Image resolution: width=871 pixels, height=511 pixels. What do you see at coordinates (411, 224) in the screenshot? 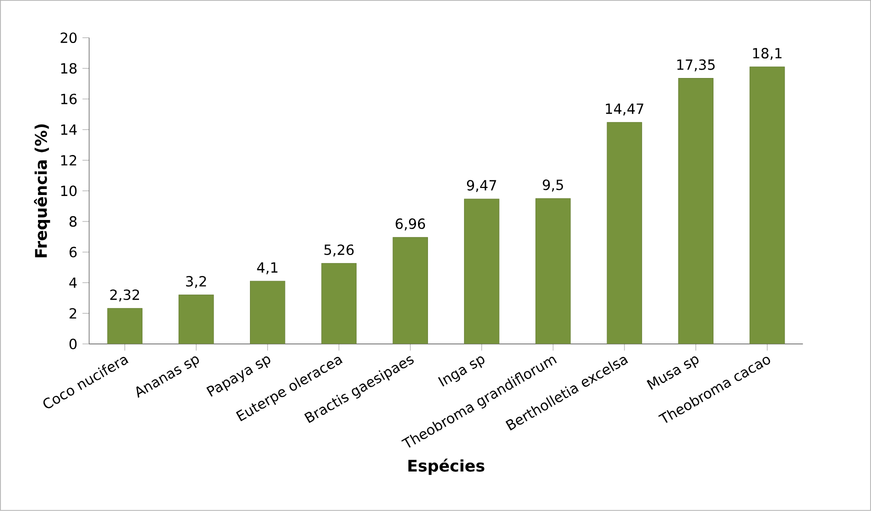
I see `data-label: 6,96` at bounding box center [411, 224].